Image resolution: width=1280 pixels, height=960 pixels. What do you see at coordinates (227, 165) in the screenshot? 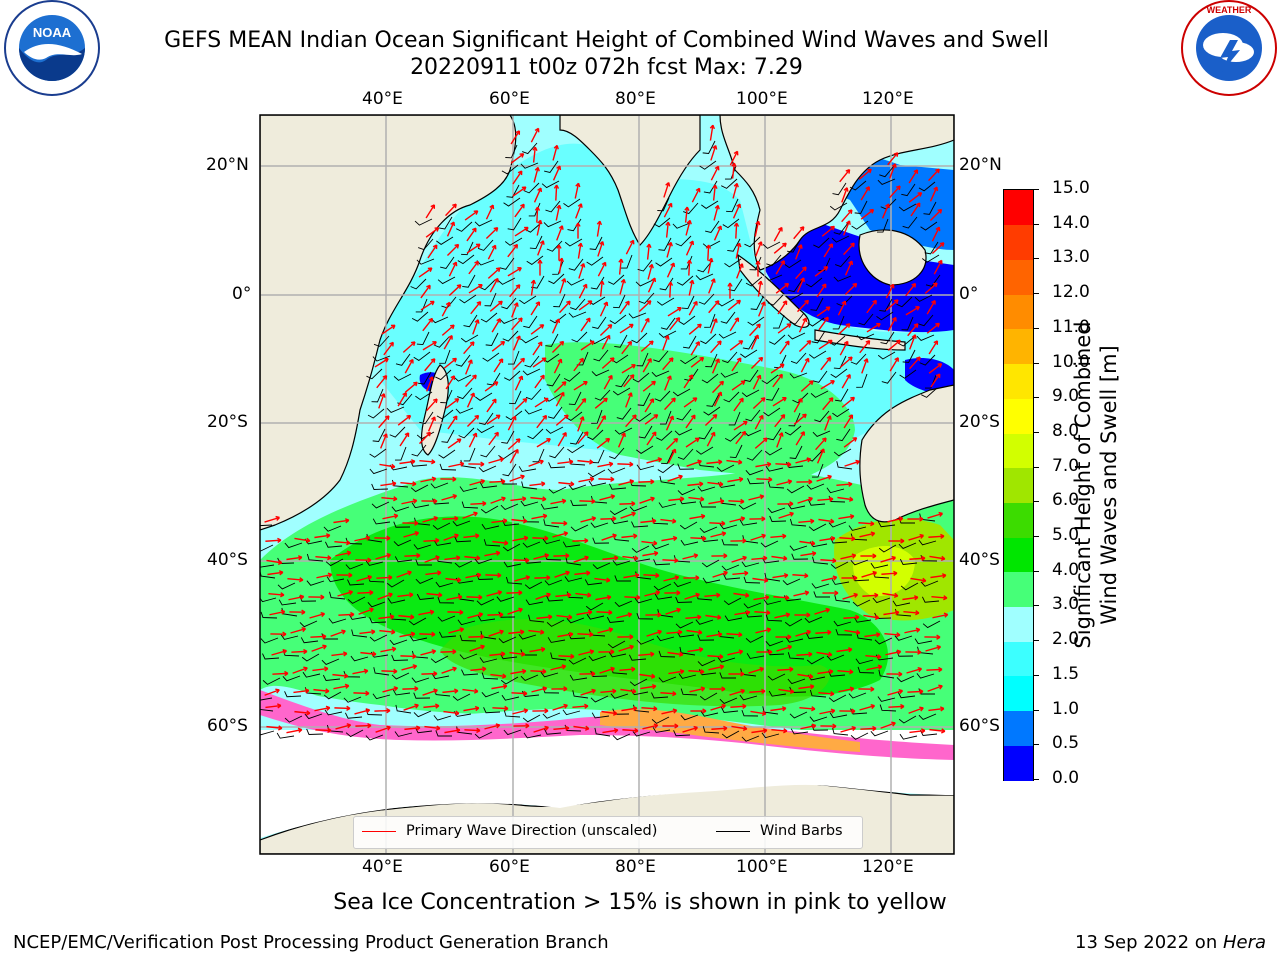
I see `lat-tick-left: 20°N` at bounding box center [227, 165].